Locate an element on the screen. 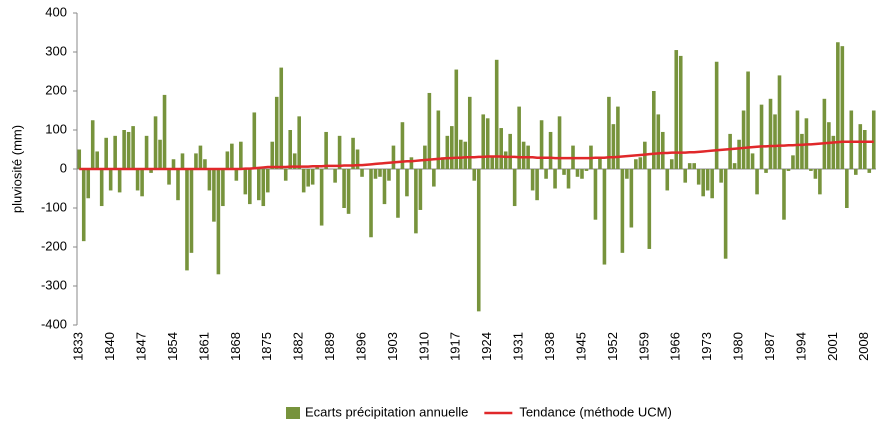 The height and width of the screenshot is (428, 878). x-tick-label: 1994 is located at coordinates (800, 346).